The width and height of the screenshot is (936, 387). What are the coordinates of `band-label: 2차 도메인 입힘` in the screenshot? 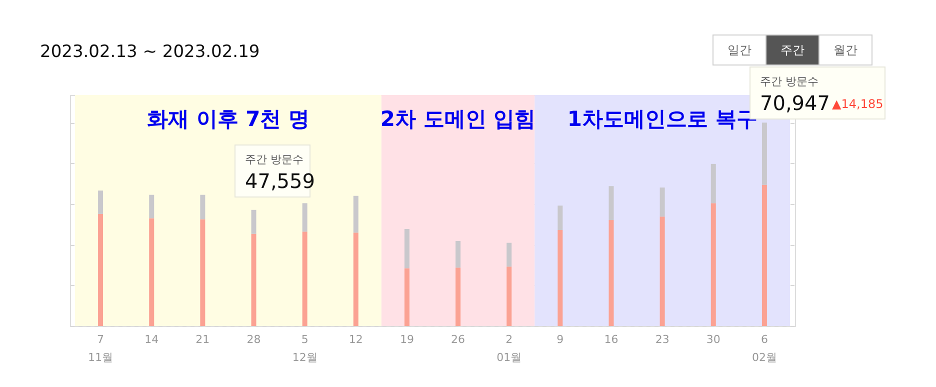 It's located at (458, 119).